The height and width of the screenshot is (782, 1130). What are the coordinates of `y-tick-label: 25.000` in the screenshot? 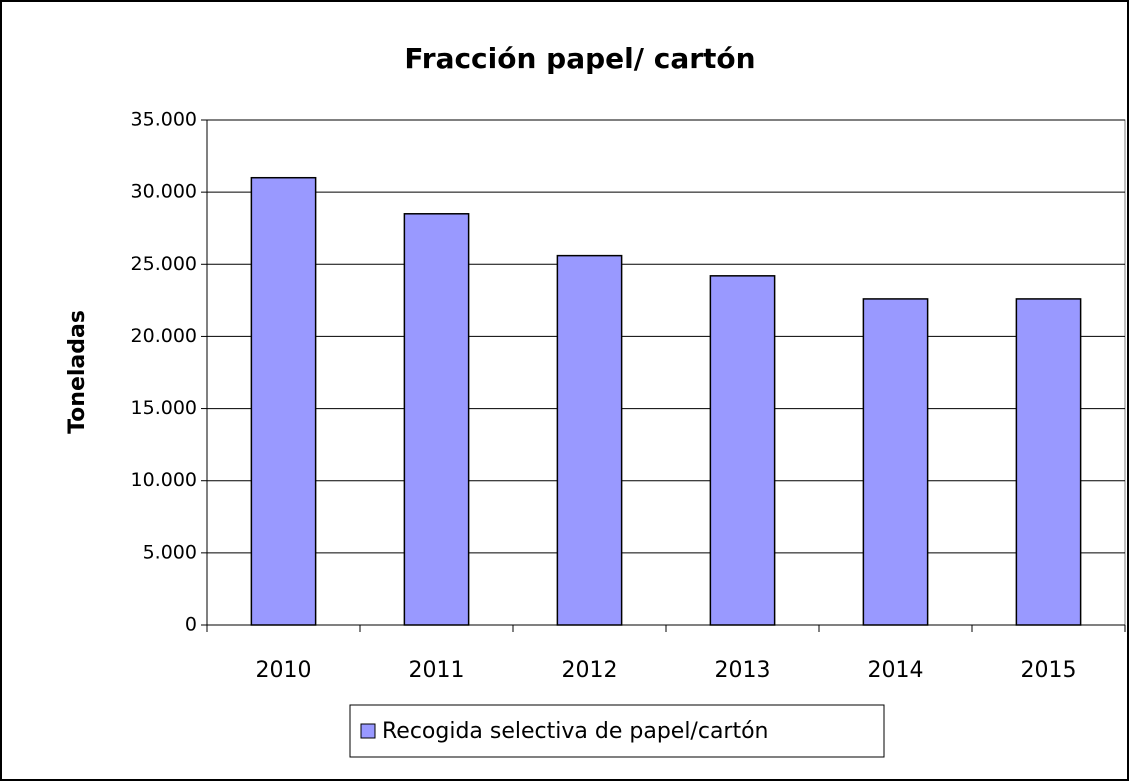 It's located at (164, 264).